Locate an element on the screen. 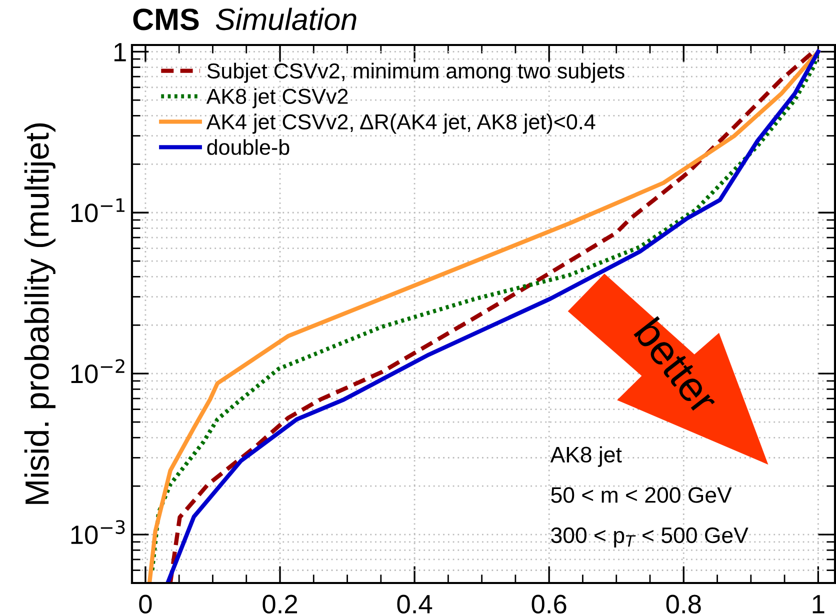 Image resolution: width=836 pixels, height=616 pixels. legend-label: double-b is located at coordinates (248, 147).